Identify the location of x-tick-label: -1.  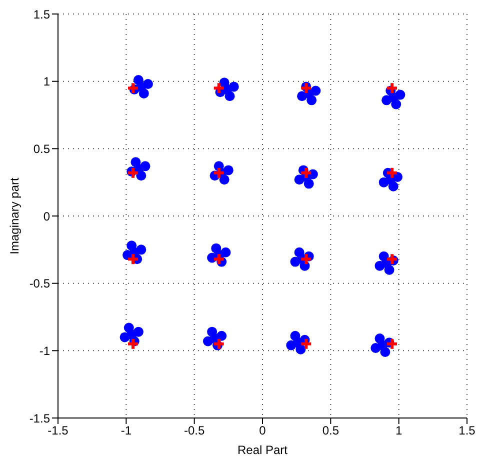
(126, 431).